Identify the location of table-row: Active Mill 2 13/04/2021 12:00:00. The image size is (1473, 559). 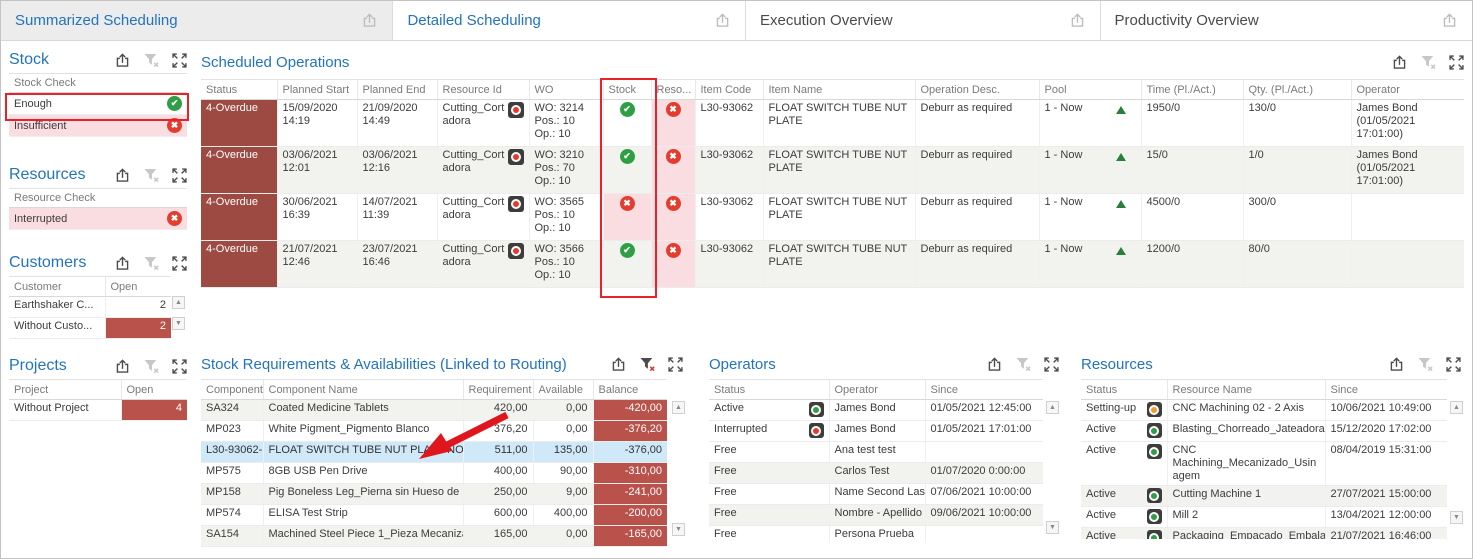
(1264, 517).